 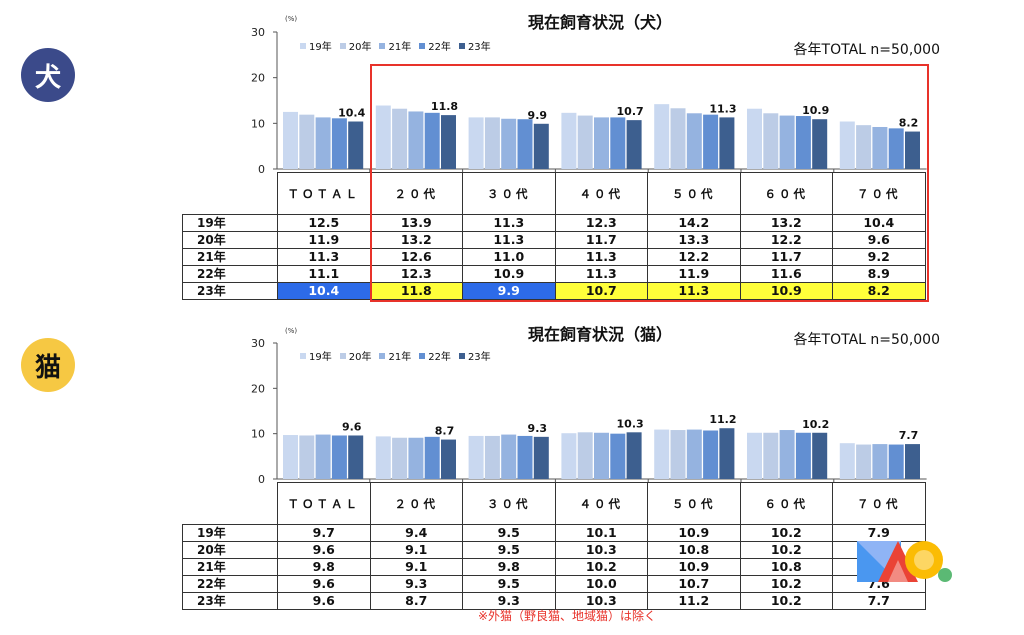 I want to click on table-cell: 10.1, so click(x=601, y=533).